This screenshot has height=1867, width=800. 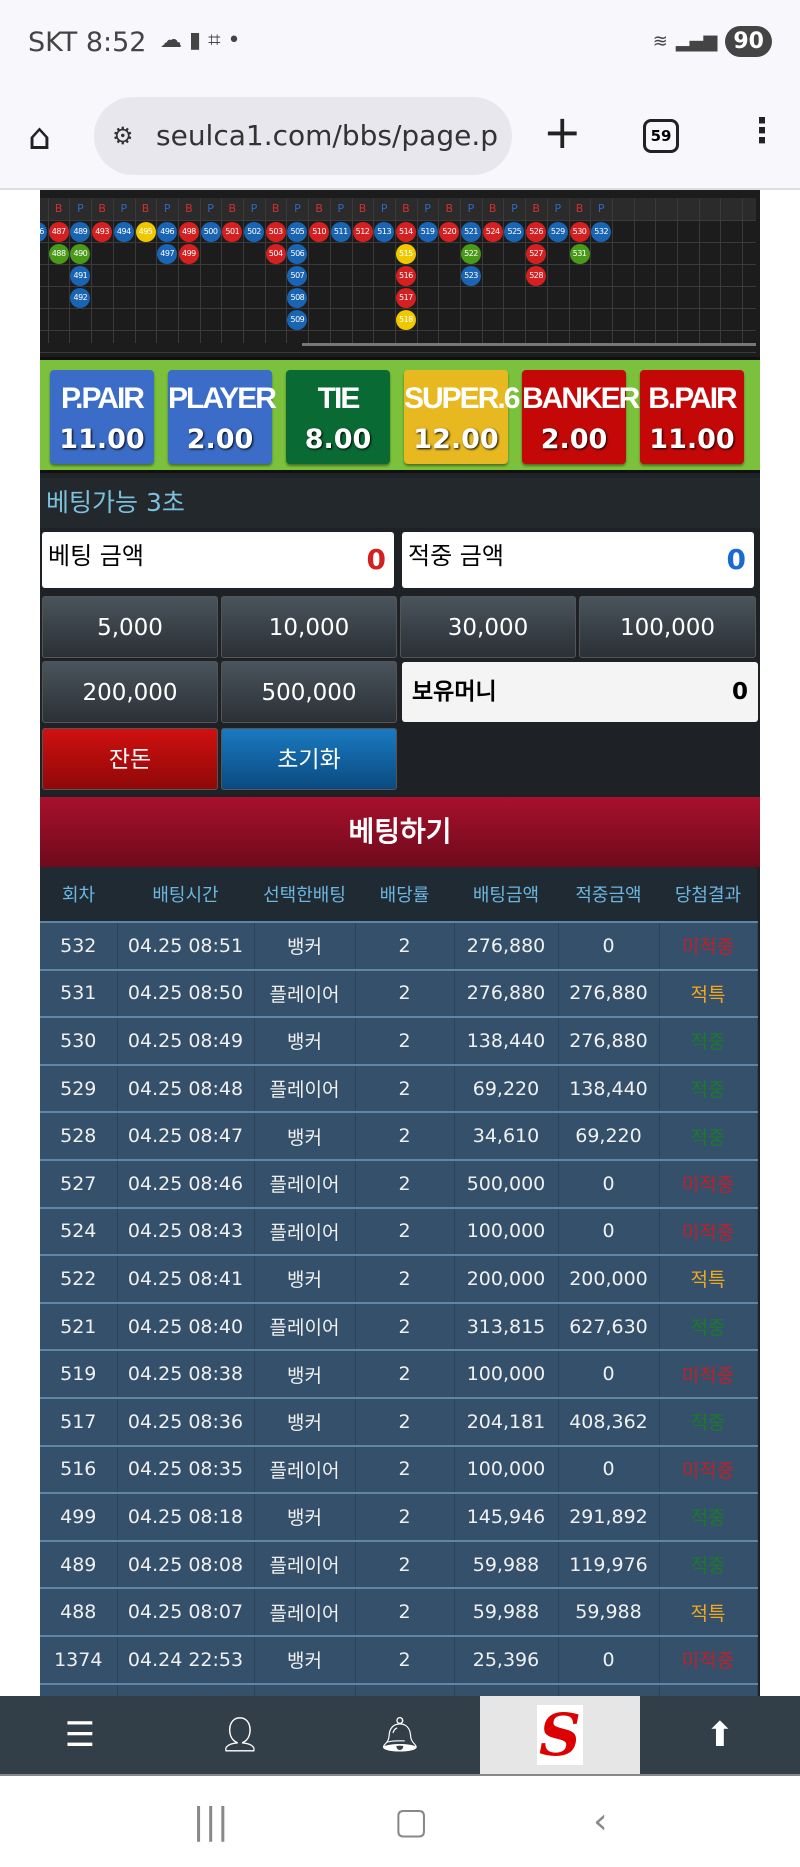 I want to click on s-logo-button: S, so click(x=560, y=1735).